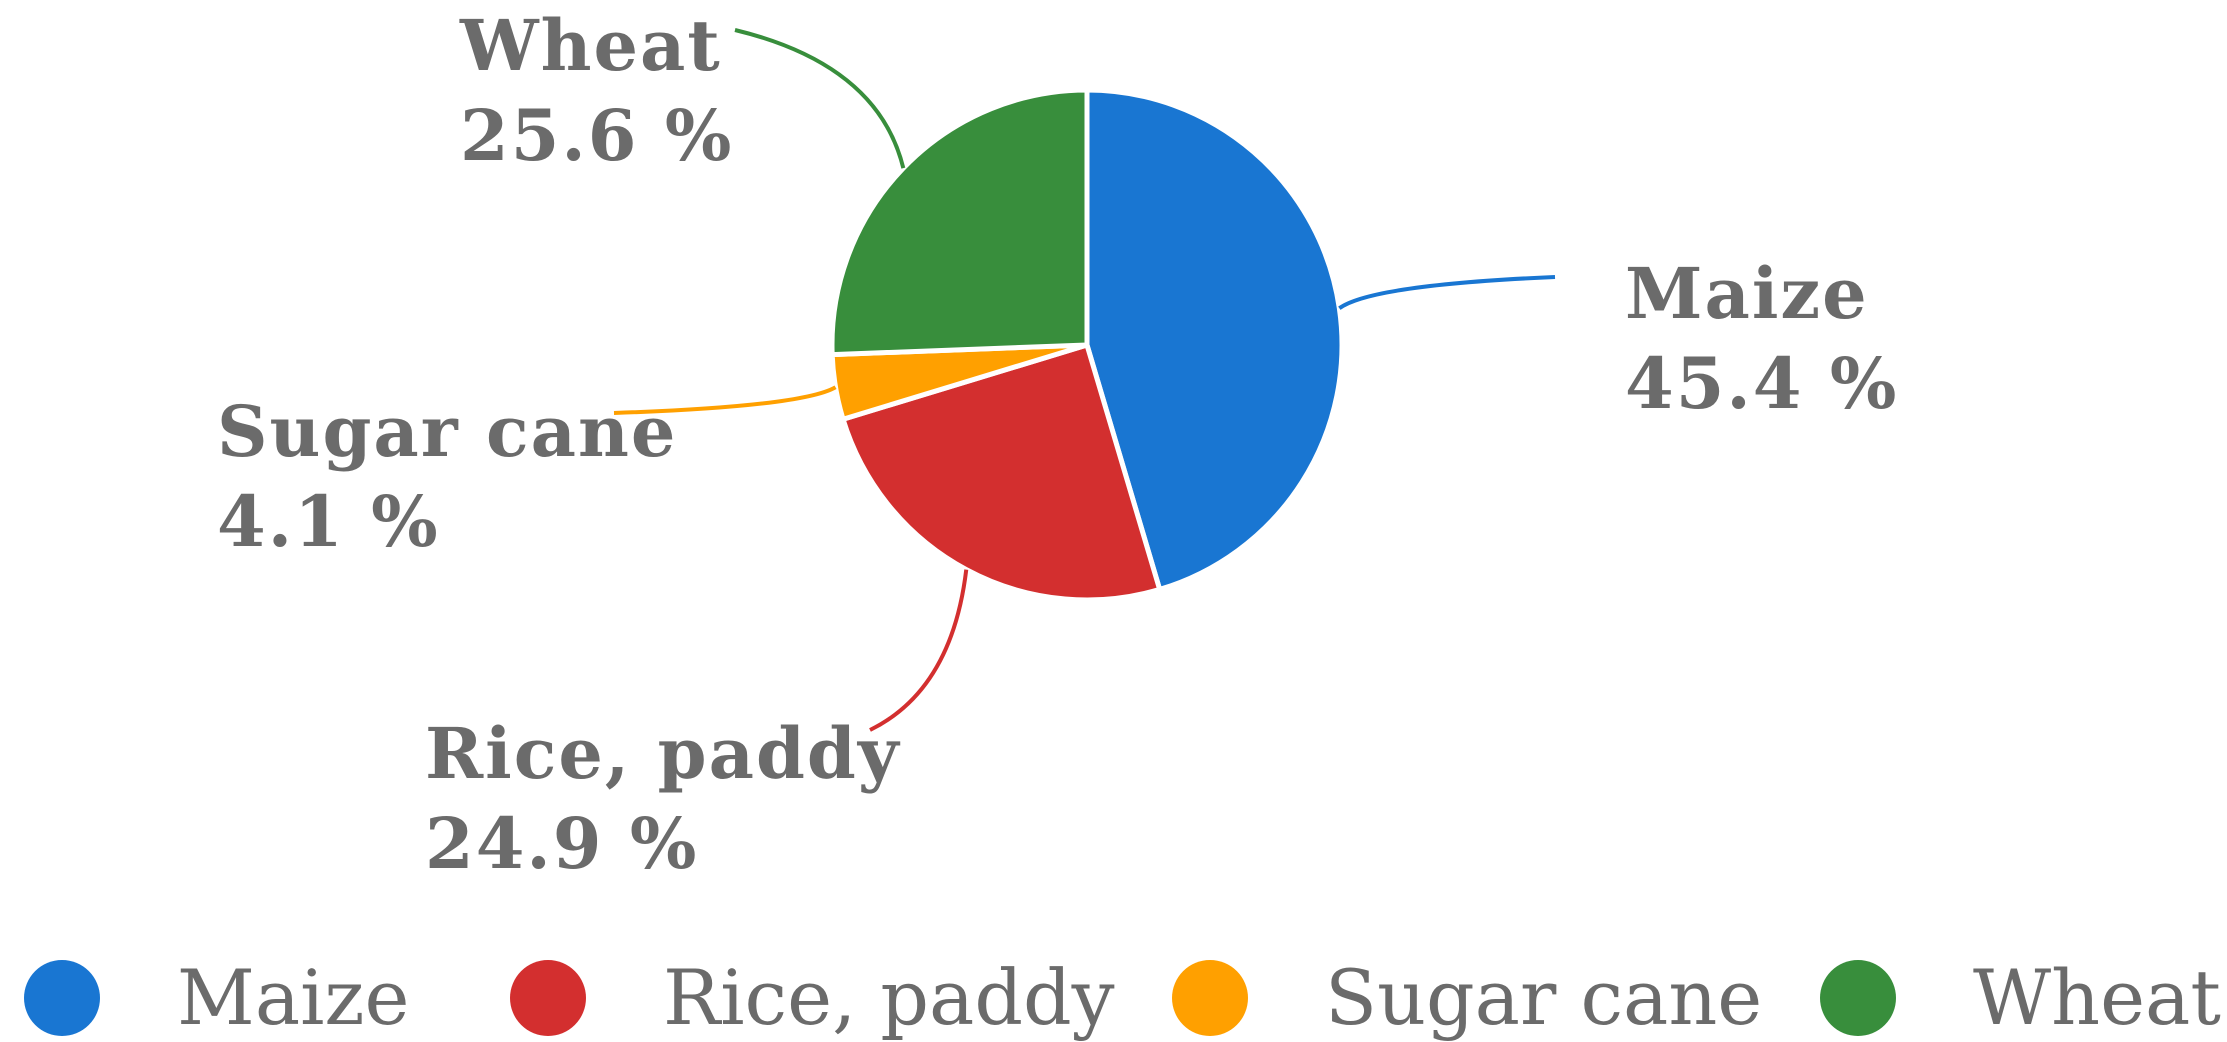  I want to click on slice-label-sugar-cane: Sugar cane, so click(447, 431).